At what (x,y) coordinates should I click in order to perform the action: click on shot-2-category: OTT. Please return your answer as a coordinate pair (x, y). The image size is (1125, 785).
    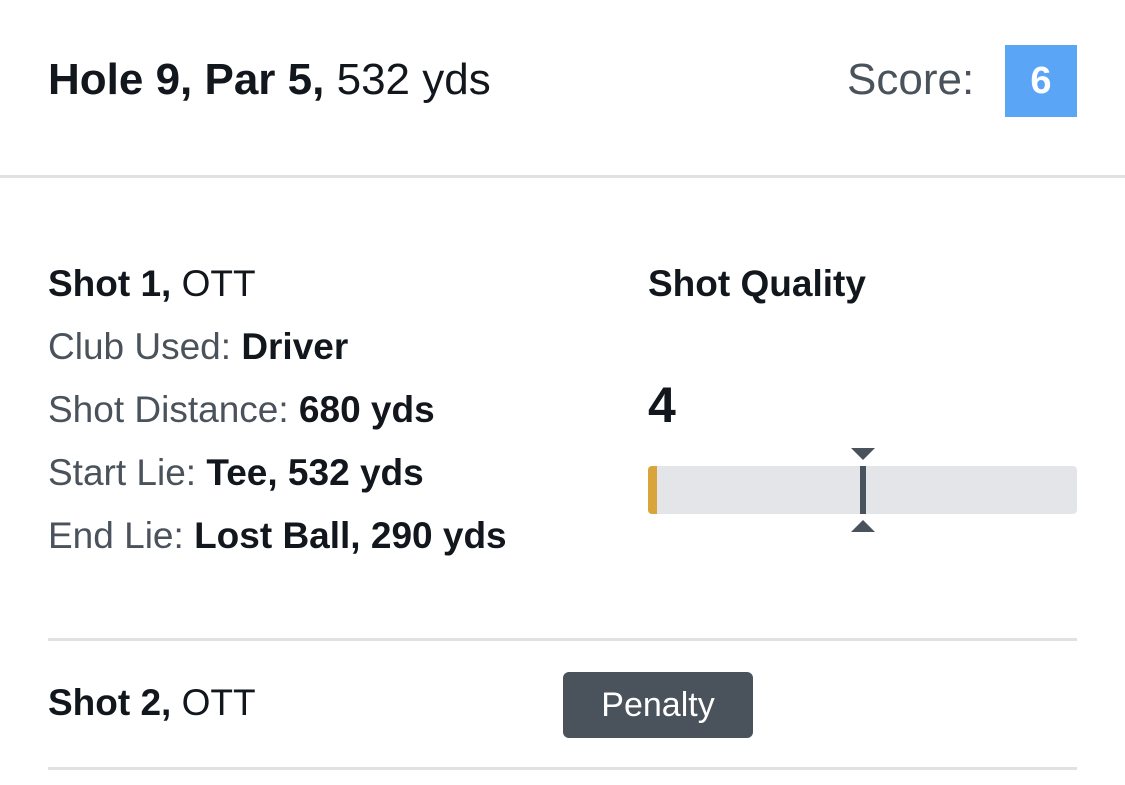
    Looking at the image, I should click on (218, 702).